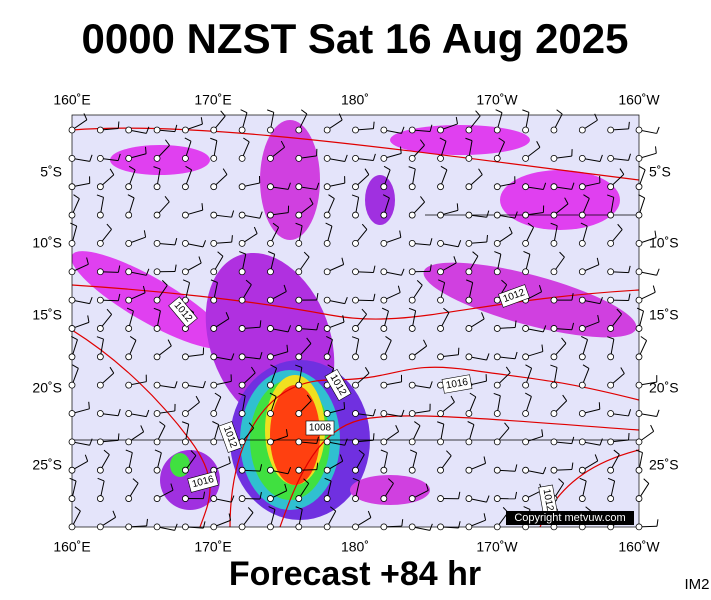 Image resolution: width=711 pixels, height=600 pixels. What do you see at coordinates (560, 200) in the screenshot?
I see `rain-area` at bounding box center [560, 200].